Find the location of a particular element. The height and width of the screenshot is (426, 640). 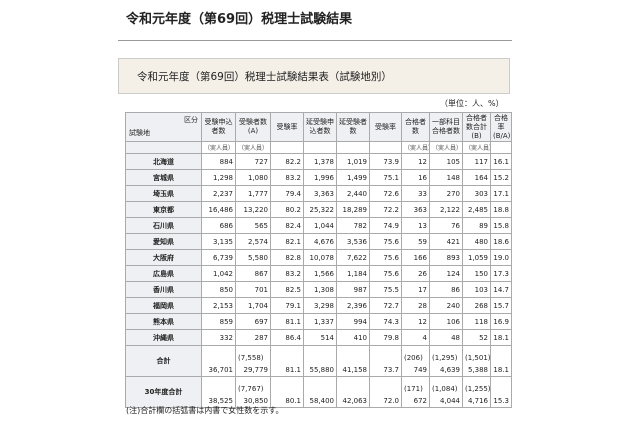

value-cell: (1,295) 4,639 is located at coordinates (446, 361).